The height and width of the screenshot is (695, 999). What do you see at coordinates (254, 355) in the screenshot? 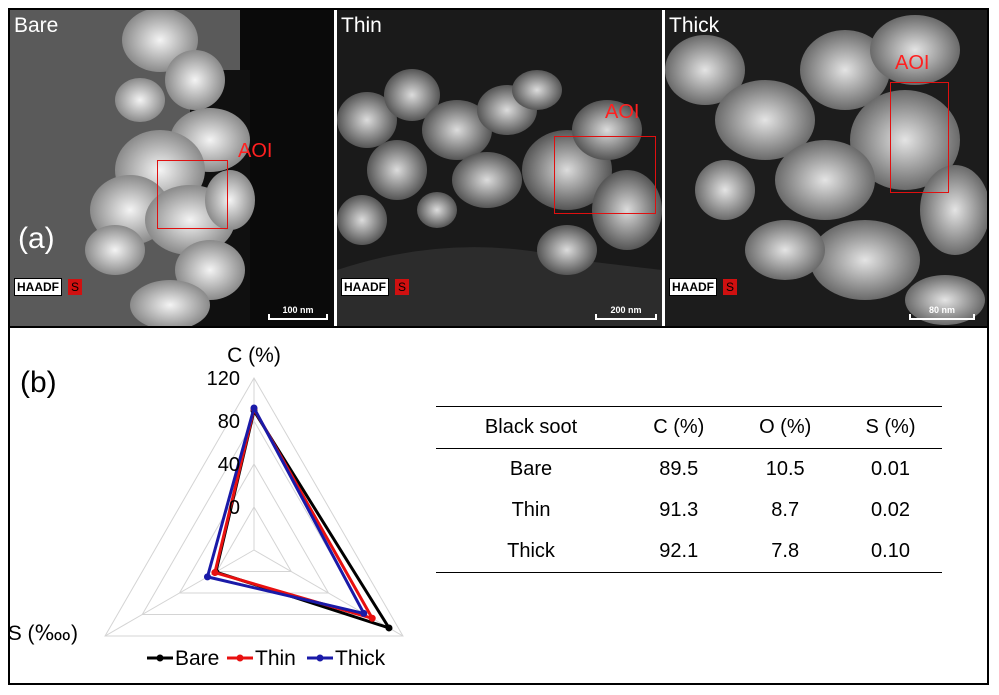
I see `axis-label: C (%)` at bounding box center [254, 355].